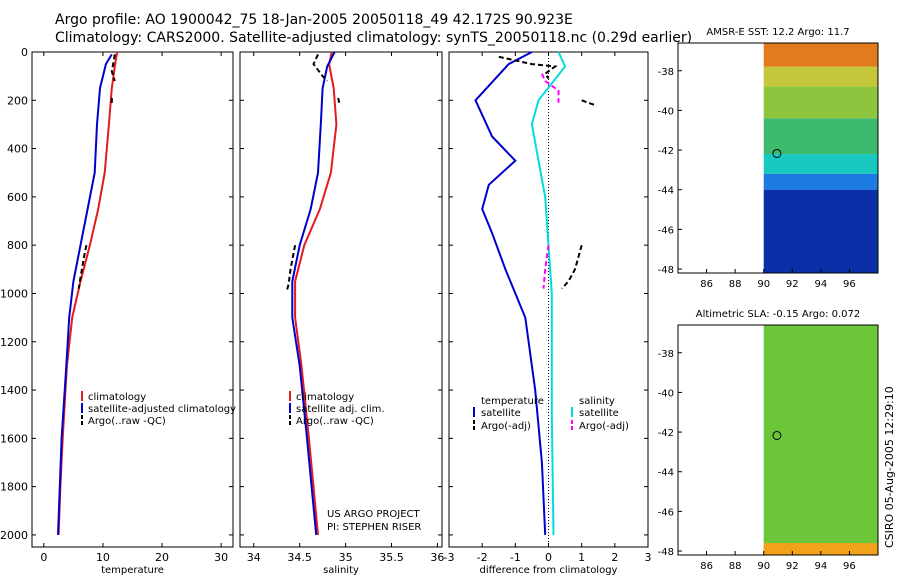 The height and width of the screenshot is (580, 900). Describe the element at coordinates (17, 149) in the screenshot. I see `y-tick-label: 400` at that location.